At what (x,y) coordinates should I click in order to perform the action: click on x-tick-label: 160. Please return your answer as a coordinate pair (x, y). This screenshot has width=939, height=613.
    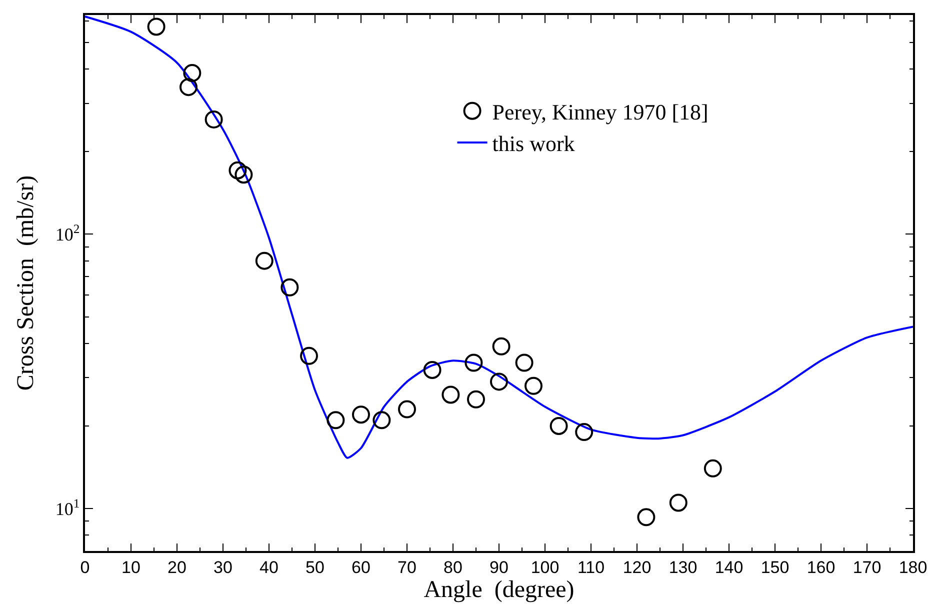
    Looking at the image, I should click on (821, 568).